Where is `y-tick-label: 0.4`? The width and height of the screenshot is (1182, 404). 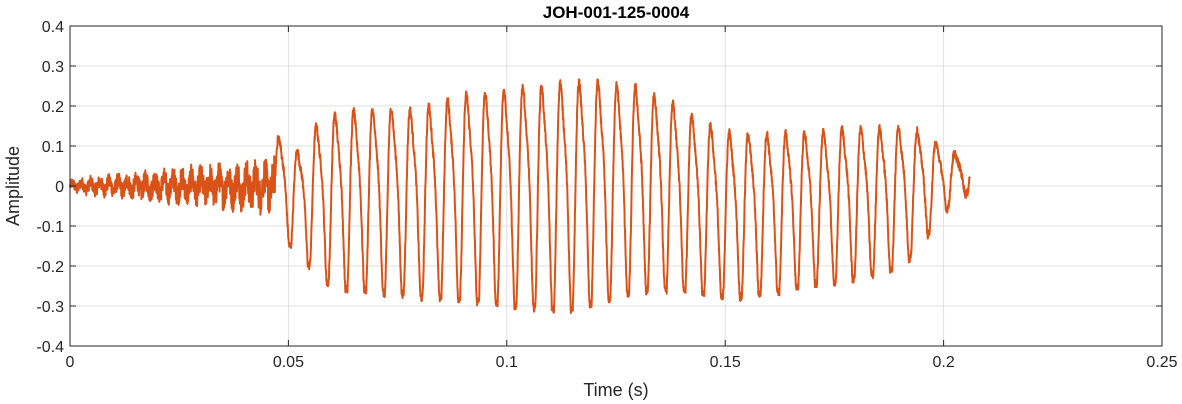
y-tick-label: 0.4 is located at coordinates (53, 27).